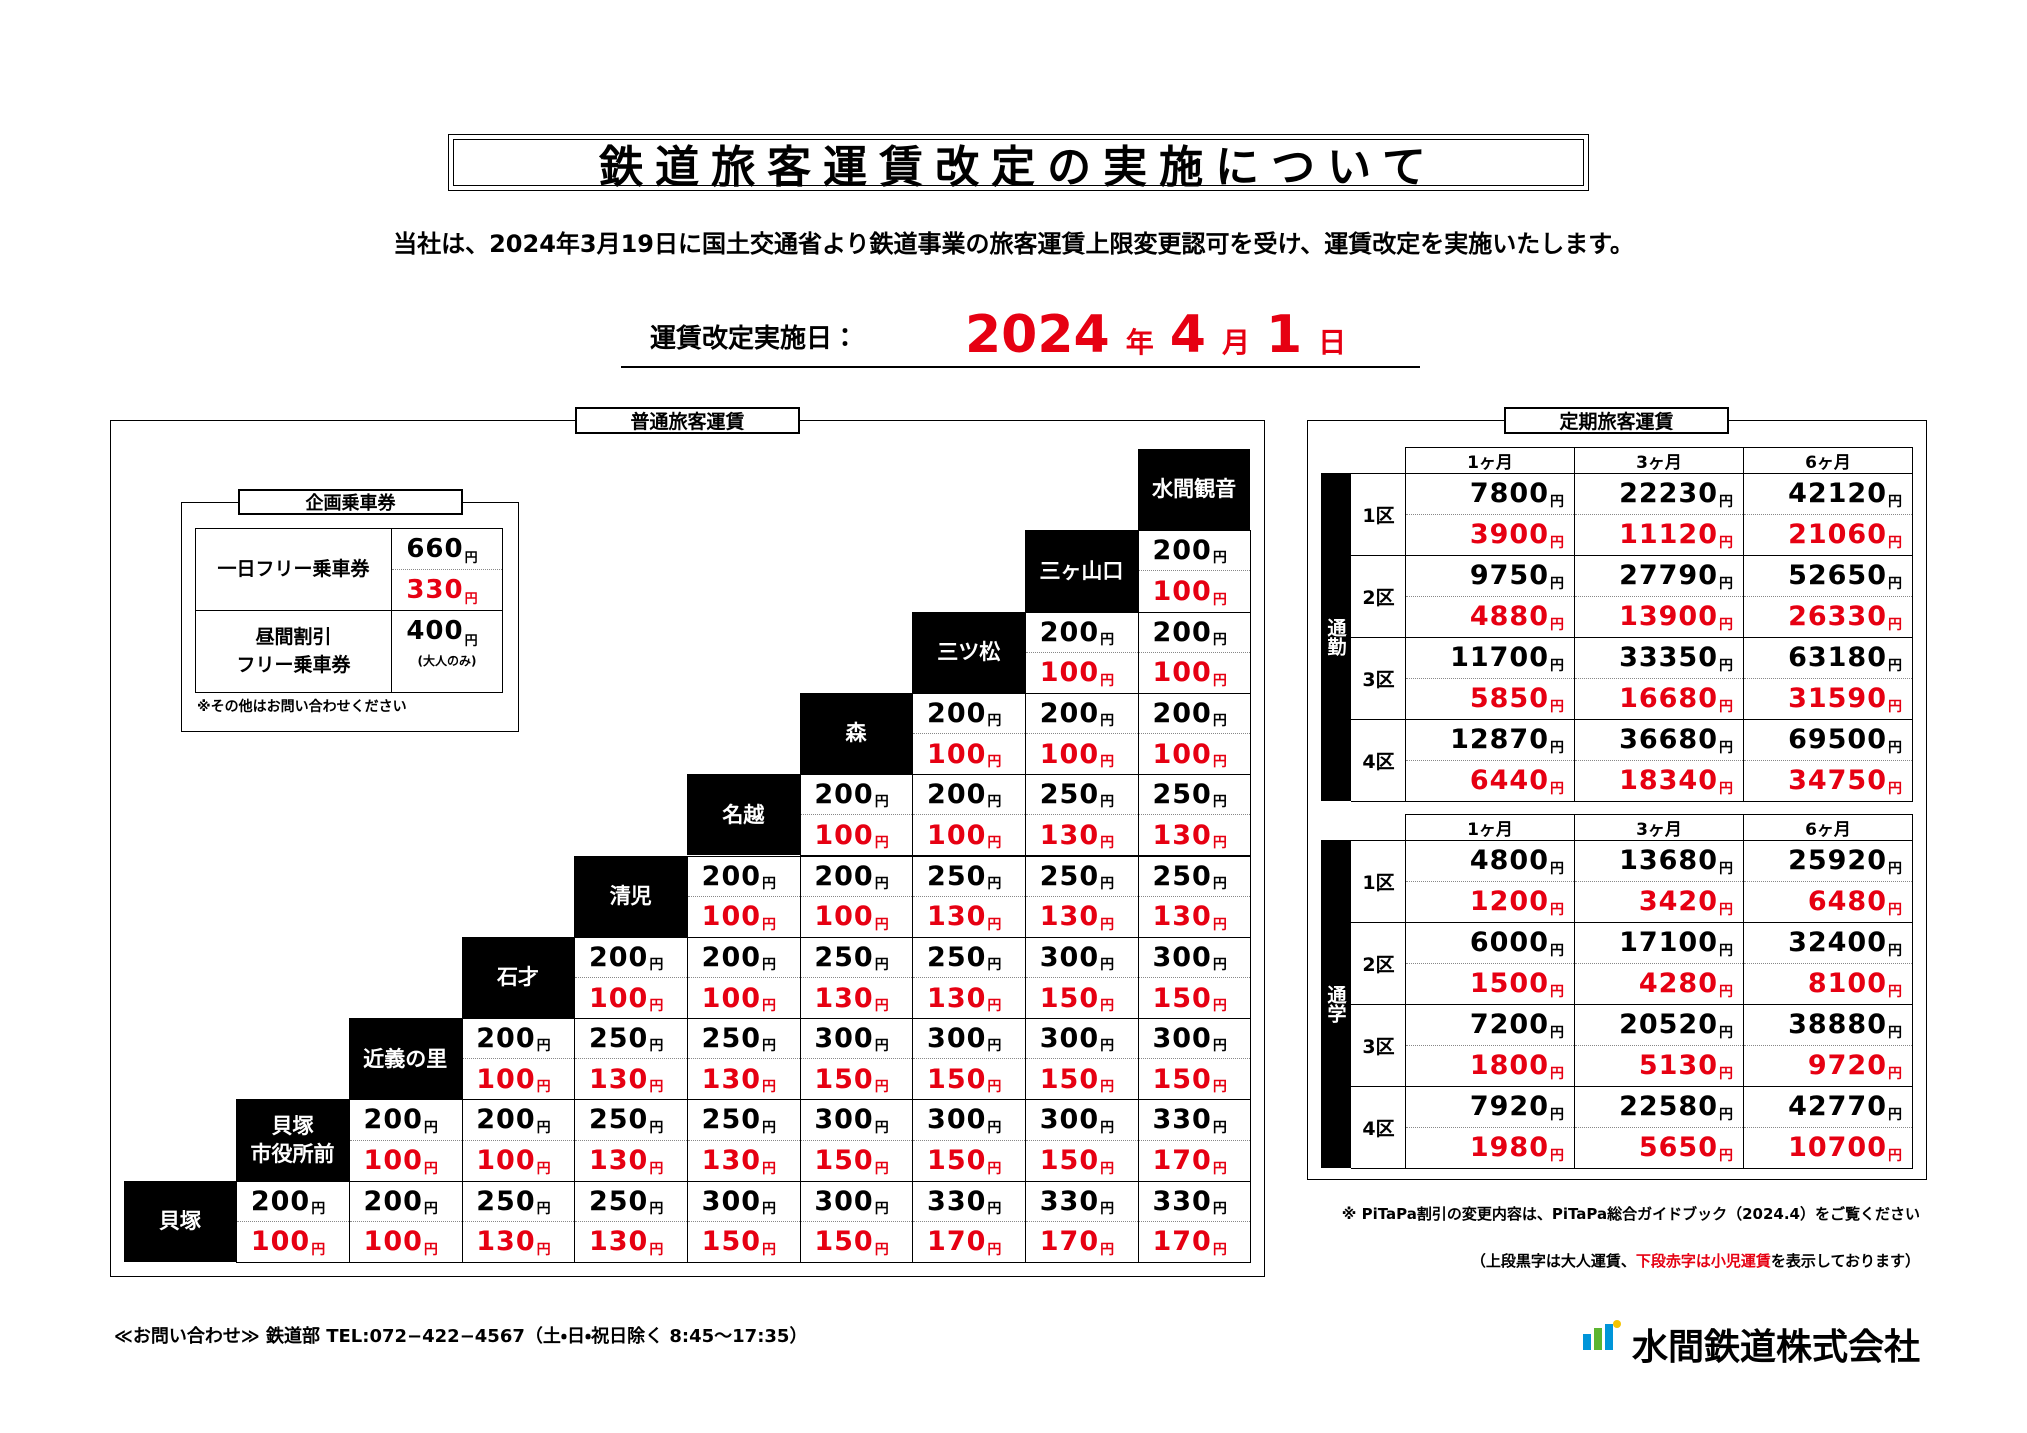 This screenshot has height=1433, width=2027. Describe the element at coordinates (1668, 535) in the screenshot. I see `fare: 11120` at that location.